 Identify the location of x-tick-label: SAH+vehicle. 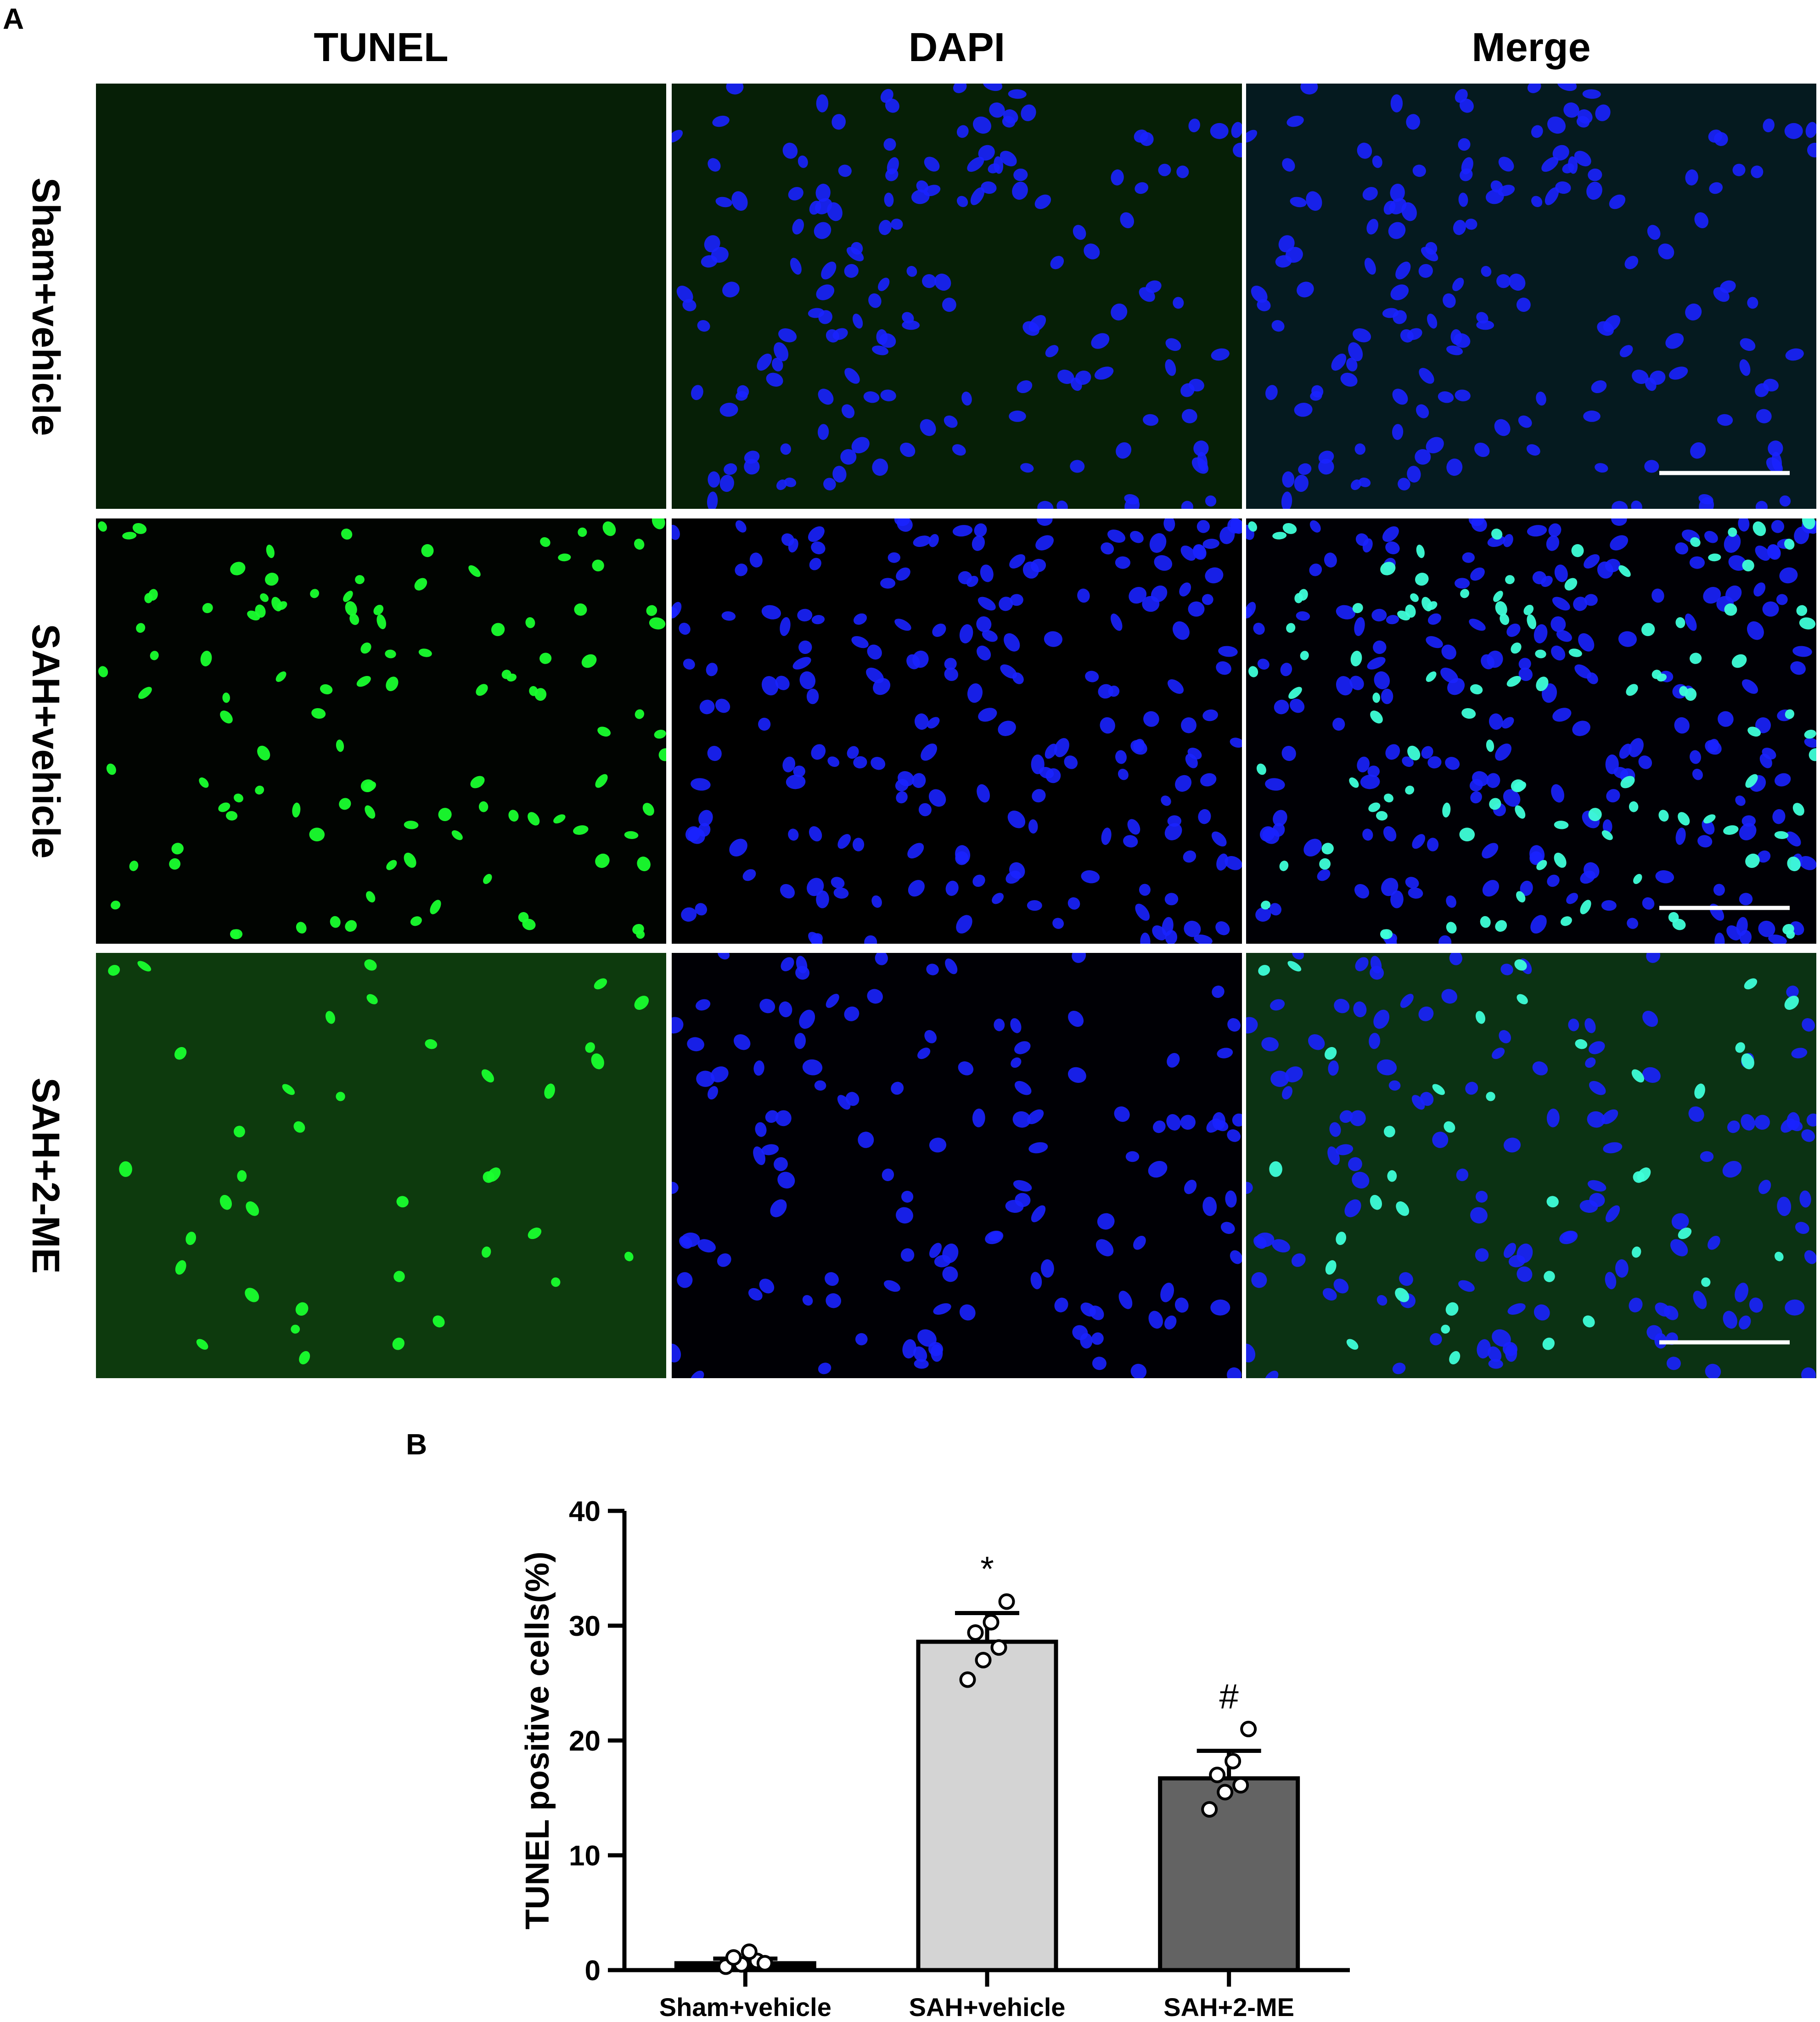
(987, 2007).